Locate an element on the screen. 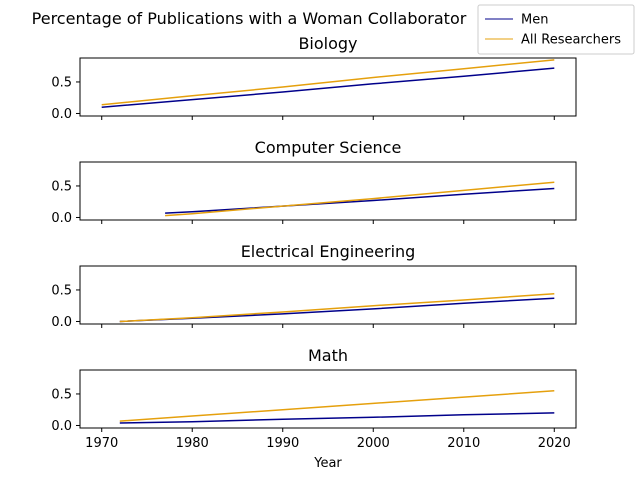 The height and width of the screenshot is (480, 640). x-tick-label: 2010 is located at coordinates (463, 443).